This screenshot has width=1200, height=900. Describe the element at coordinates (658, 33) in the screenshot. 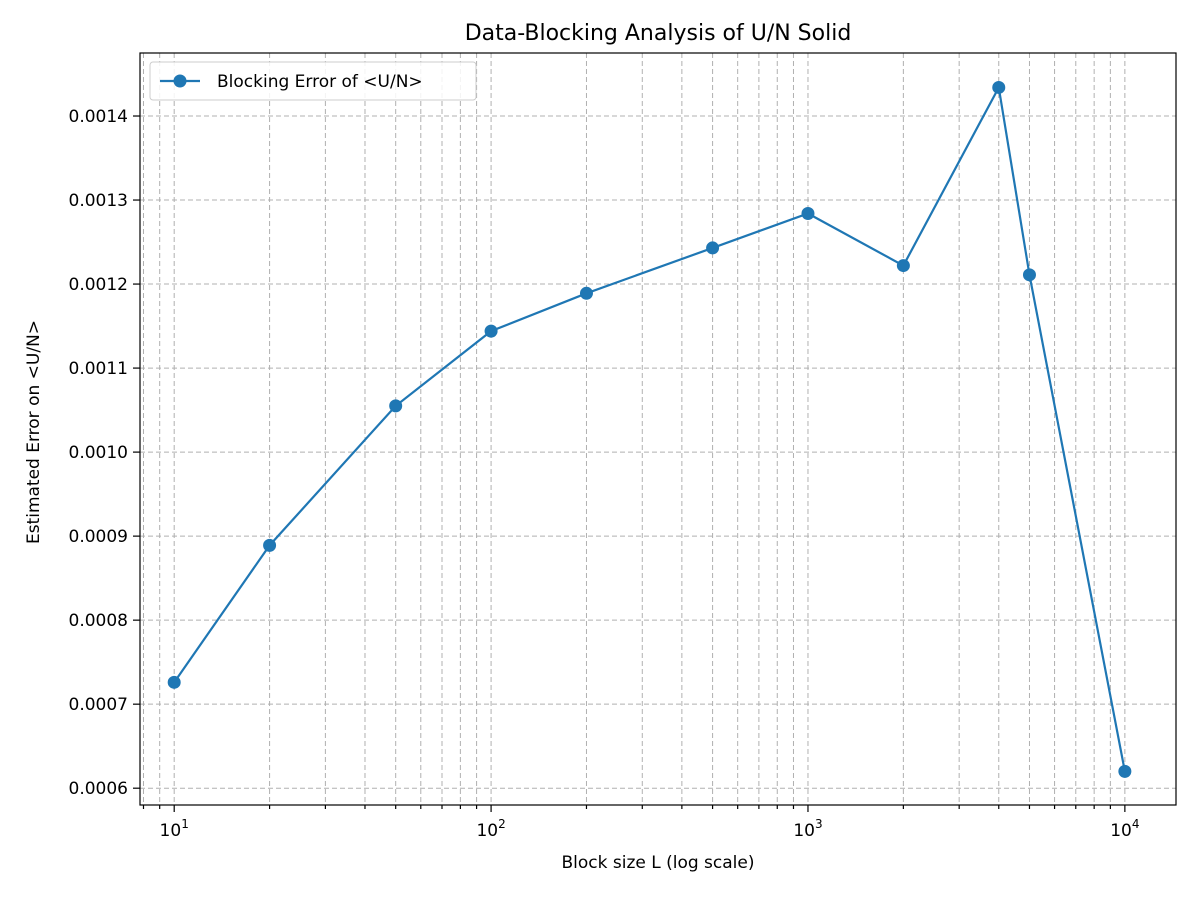

I see `chart-title: Data-Blocking Analysis of U/N Solid` at that location.